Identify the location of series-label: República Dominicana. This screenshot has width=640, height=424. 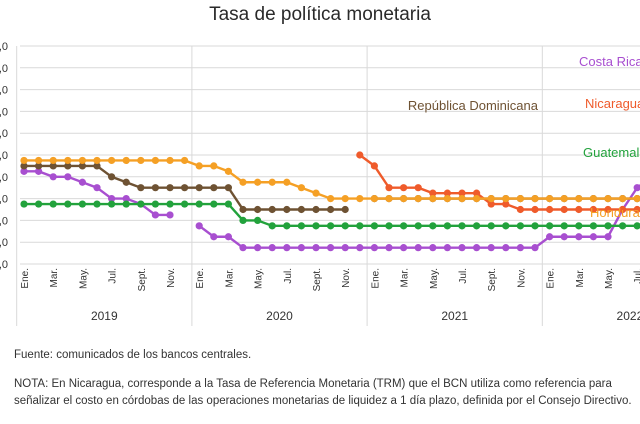
(473, 105).